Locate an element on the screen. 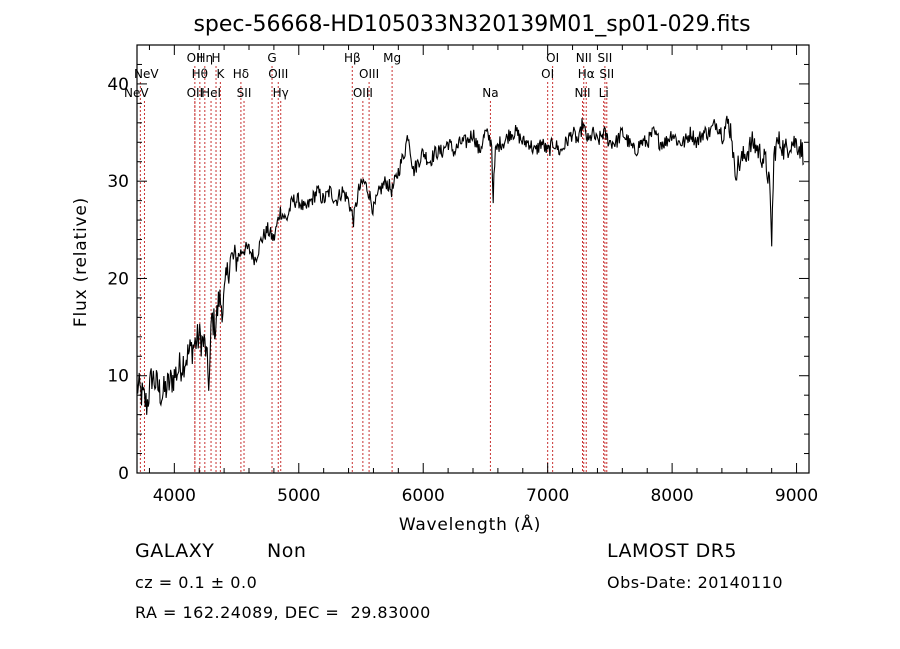  observation-date: Obs-Date: 20140110 is located at coordinates (695, 582).